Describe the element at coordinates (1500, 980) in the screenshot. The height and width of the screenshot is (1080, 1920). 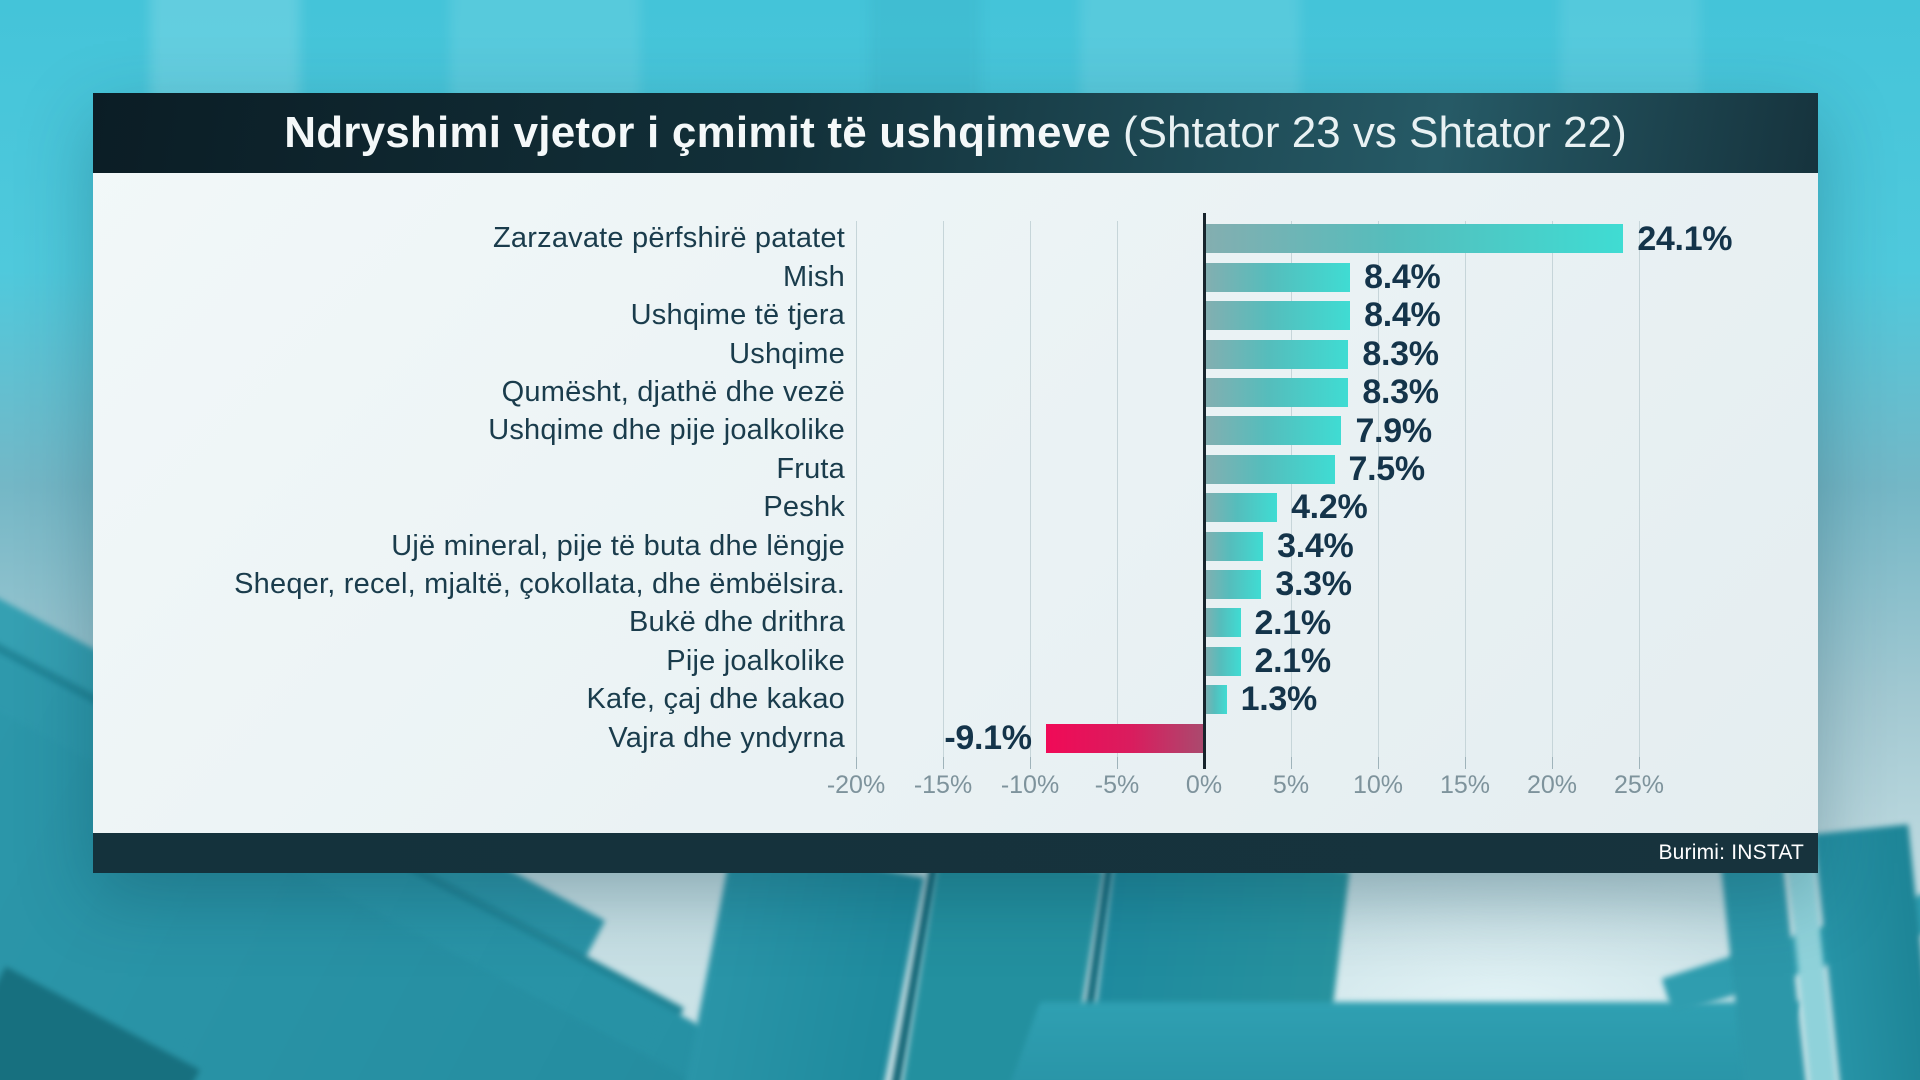
I see `bg-floor-light` at that location.